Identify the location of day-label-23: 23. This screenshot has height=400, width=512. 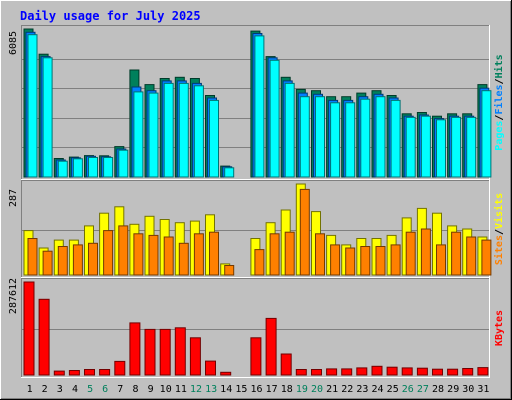
(362, 389).